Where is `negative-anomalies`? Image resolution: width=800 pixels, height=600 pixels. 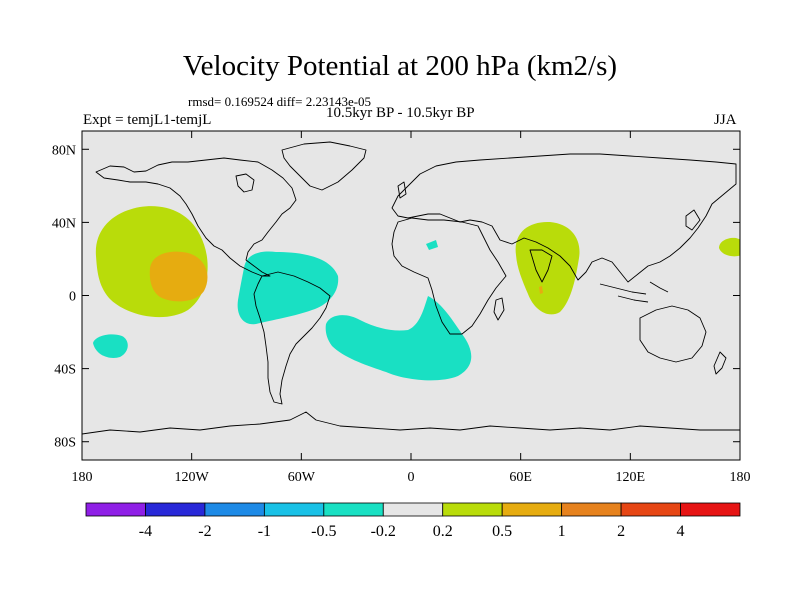 negative-anomalies is located at coordinates (282, 310).